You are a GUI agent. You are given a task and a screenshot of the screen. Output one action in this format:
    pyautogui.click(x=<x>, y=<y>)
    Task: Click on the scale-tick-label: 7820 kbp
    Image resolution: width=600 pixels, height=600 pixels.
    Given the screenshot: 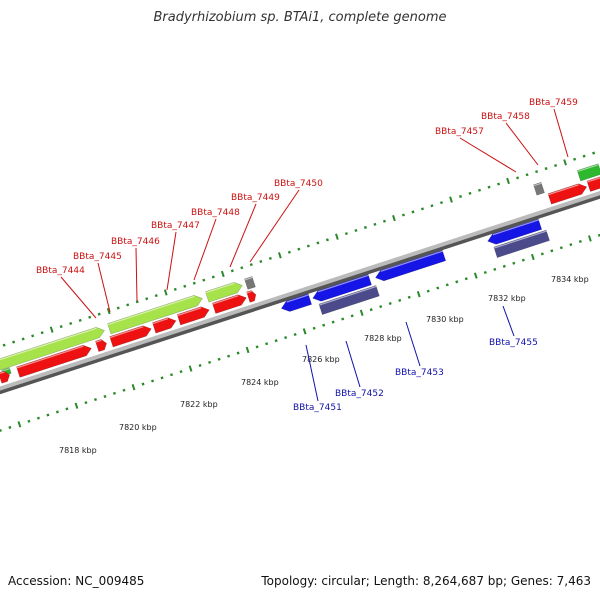 What is the action you would take?
    pyautogui.click(x=138, y=427)
    